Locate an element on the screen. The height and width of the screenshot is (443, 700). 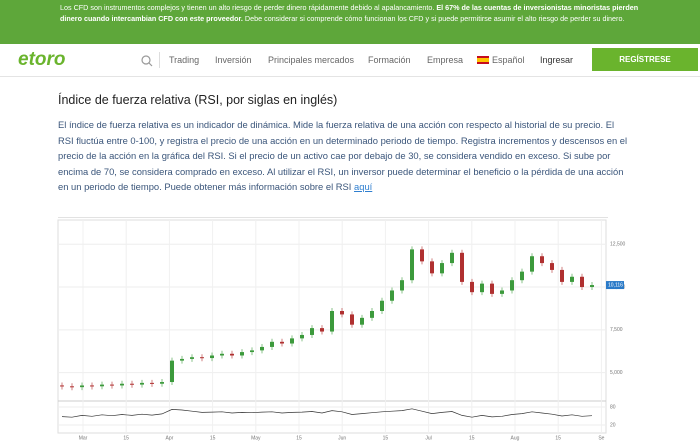
divider is located at coordinates (159, 60).